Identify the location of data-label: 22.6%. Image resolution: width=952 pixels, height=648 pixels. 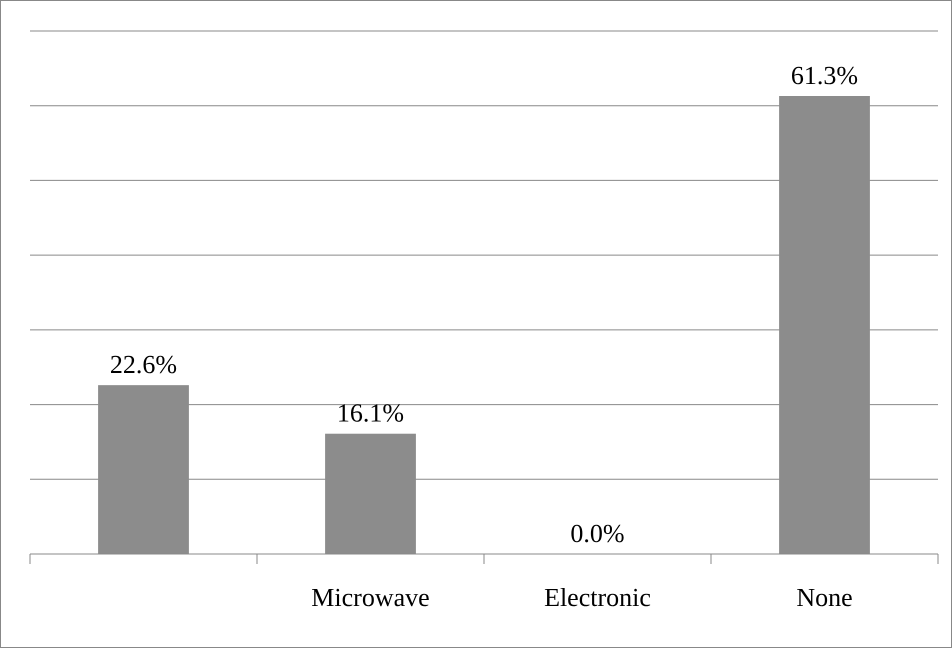
(144, 365).